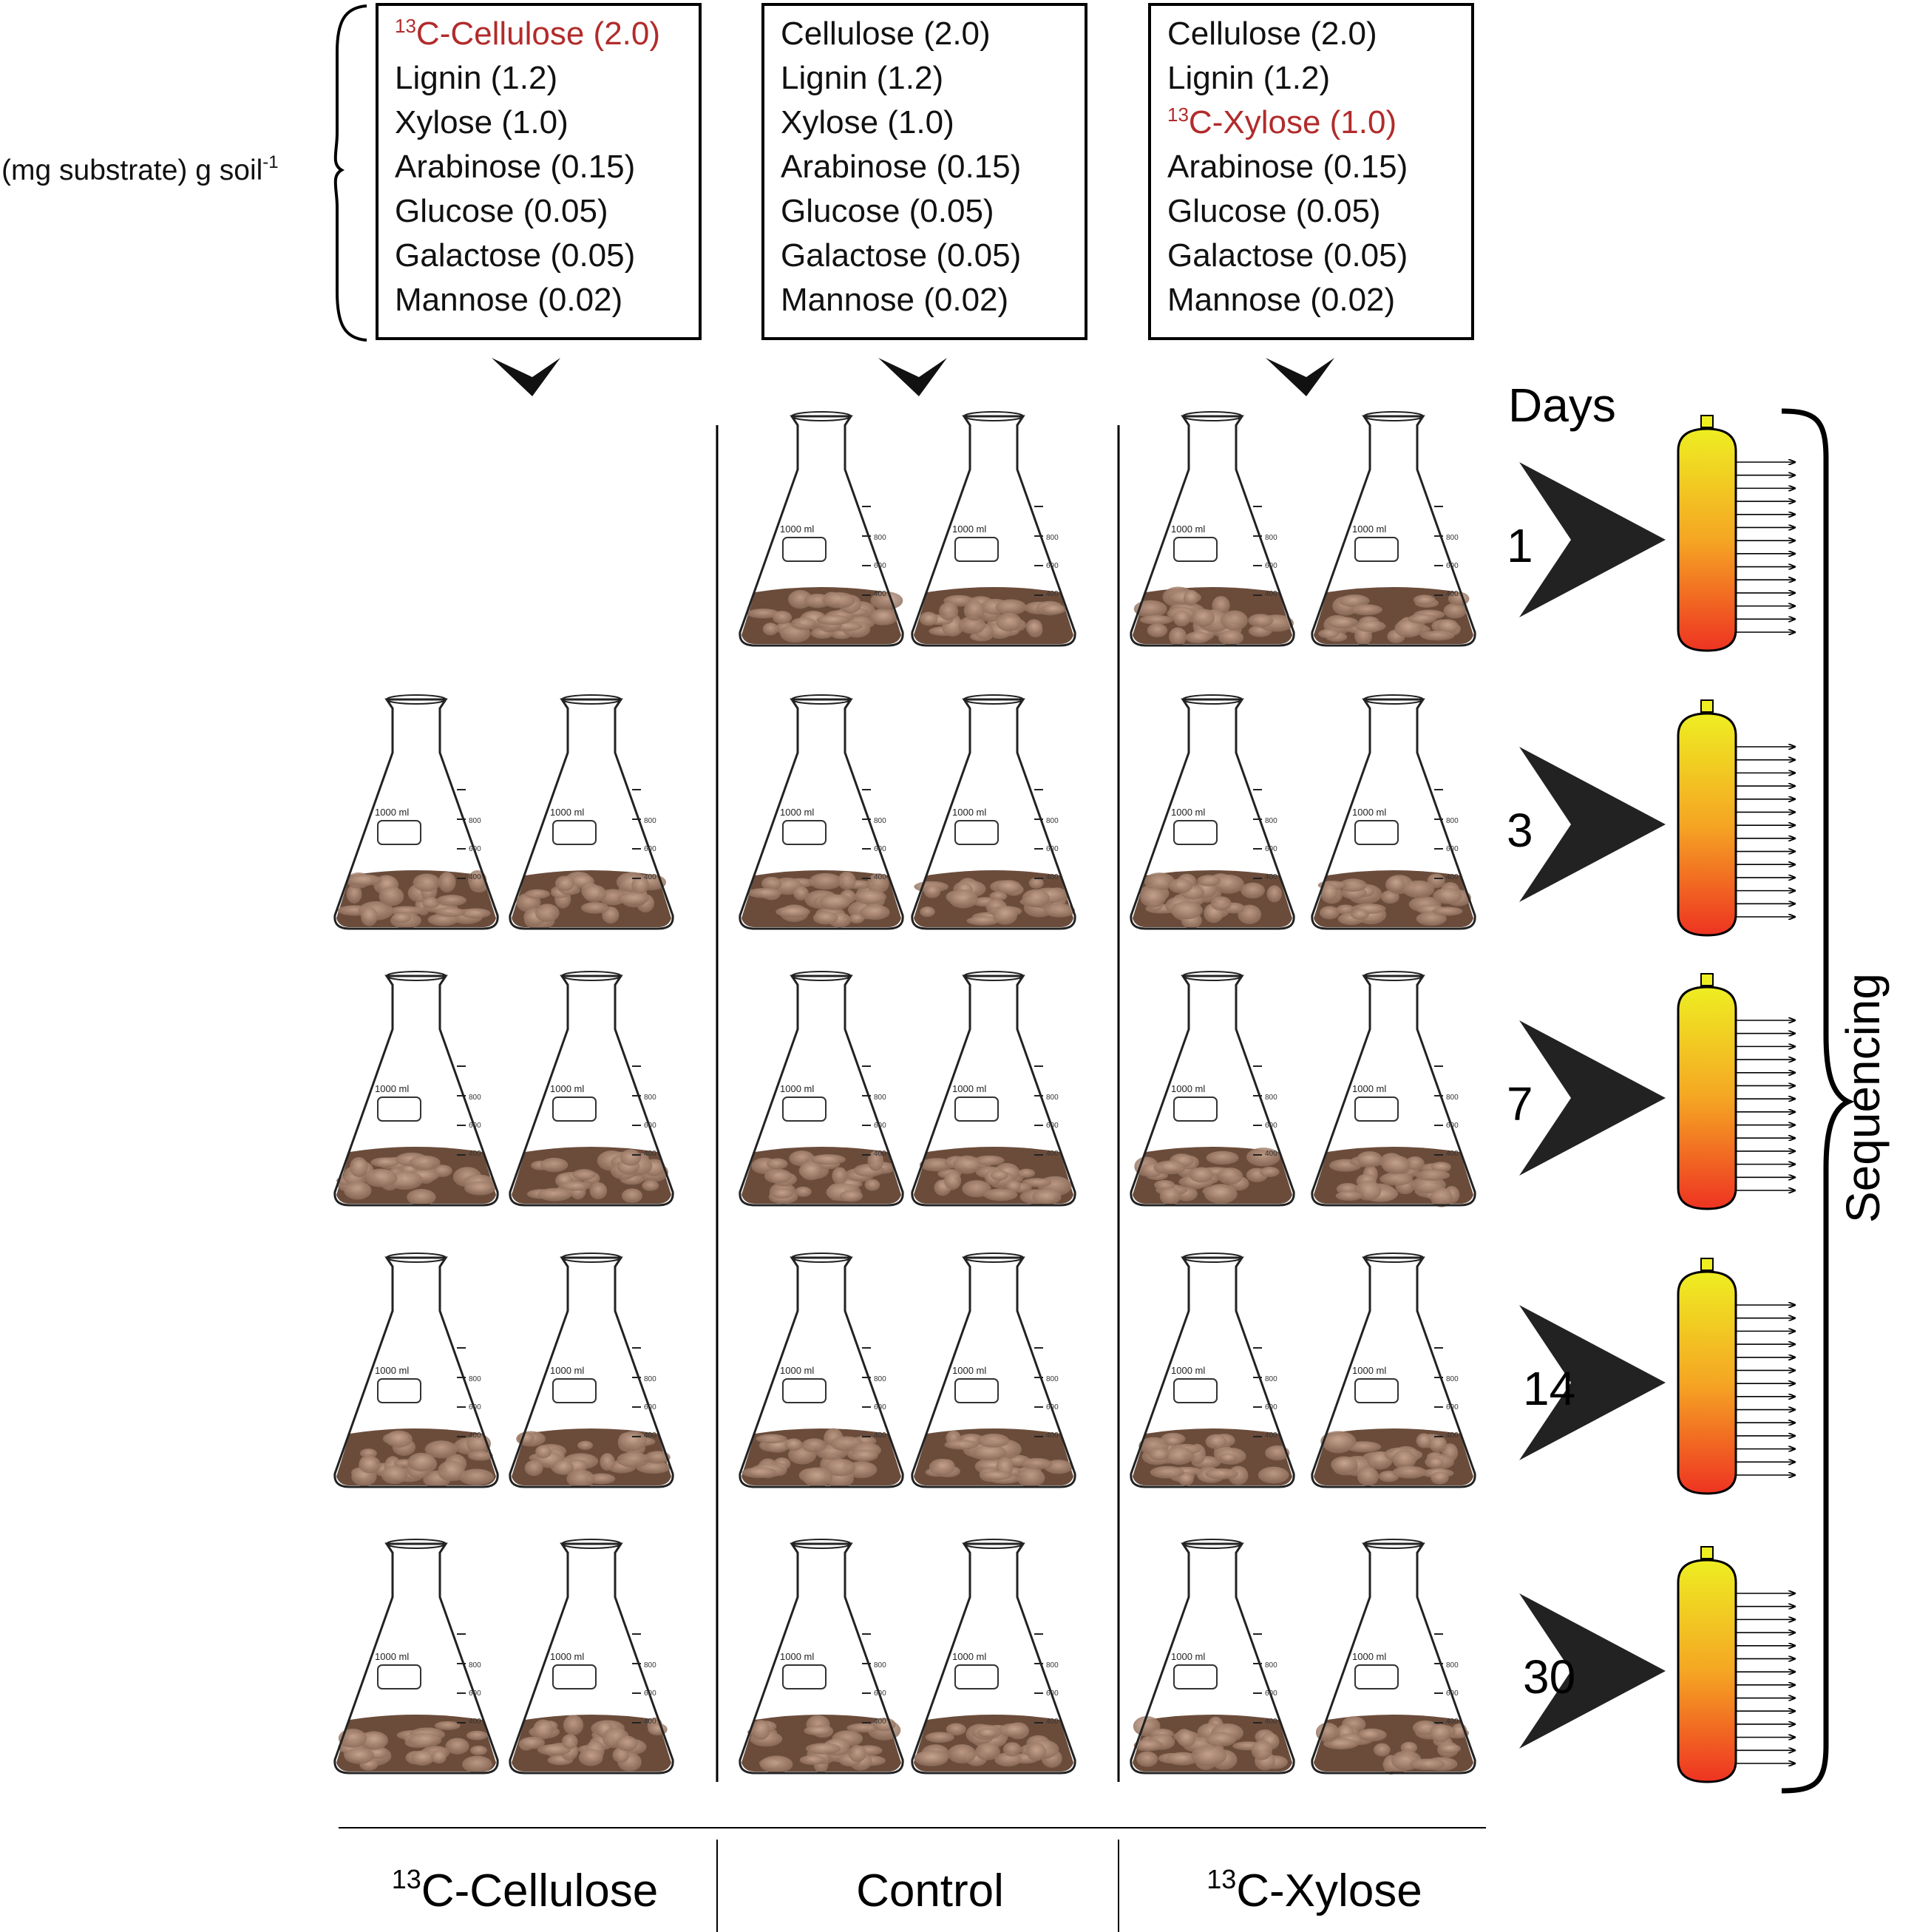 This screenshot has height=1932, width=1914. What do you see at coordinates (1520, 830) in the screenshot?
I see `day-label: 3` at bounding box center [1520, 830].